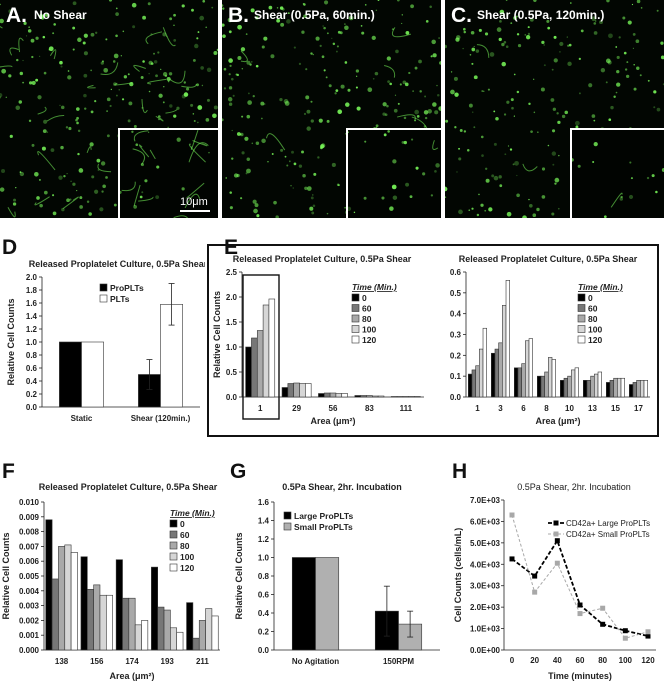  I want to click on legend-marker, so click(556, 534).